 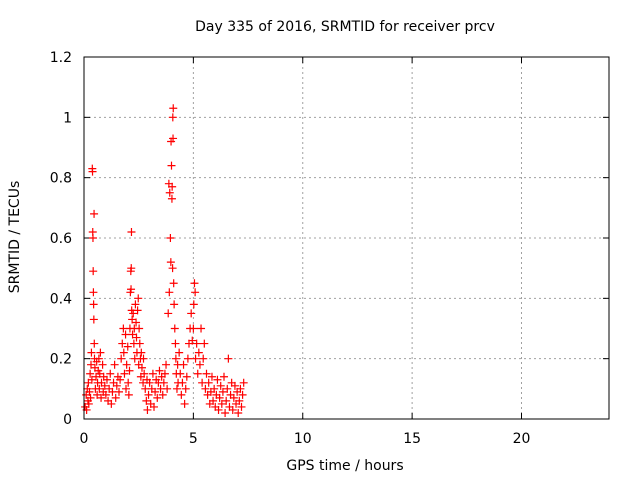 What do you see at coordinates (522, 439) in the screenshot?
I see `x-tick-label: 20` at bounding box center [522, 439].